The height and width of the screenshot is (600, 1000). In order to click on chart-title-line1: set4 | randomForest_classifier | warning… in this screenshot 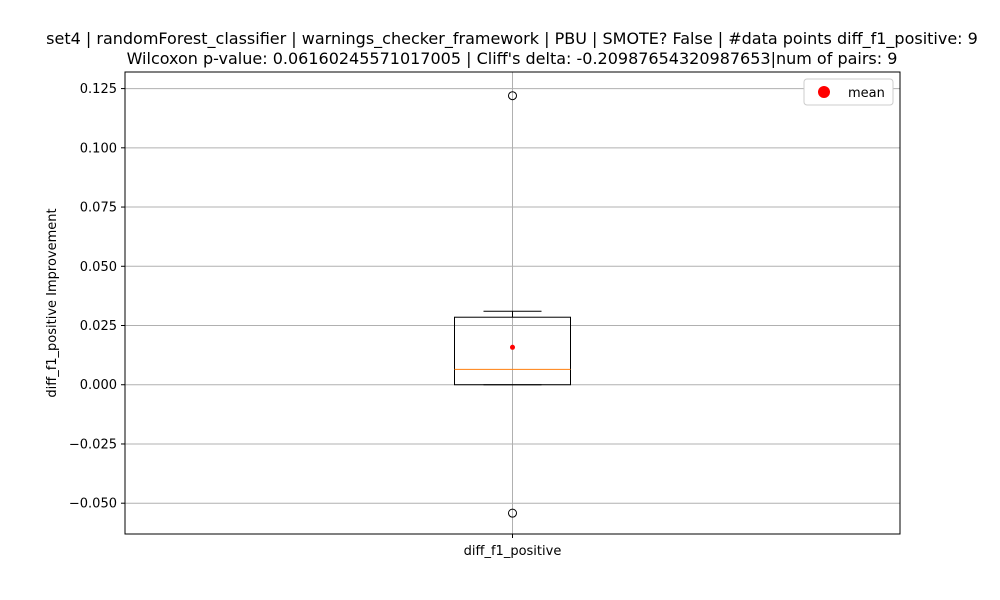, I will do `click(512, 39)`.